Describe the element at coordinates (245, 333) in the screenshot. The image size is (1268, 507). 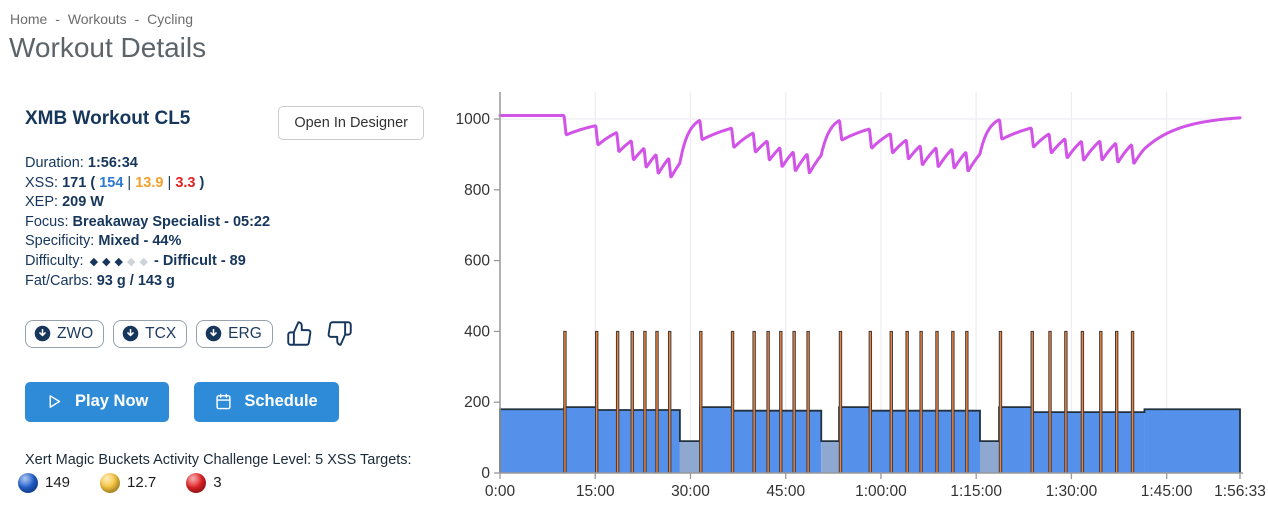
I see `download-erg-label: ERG` at that location.